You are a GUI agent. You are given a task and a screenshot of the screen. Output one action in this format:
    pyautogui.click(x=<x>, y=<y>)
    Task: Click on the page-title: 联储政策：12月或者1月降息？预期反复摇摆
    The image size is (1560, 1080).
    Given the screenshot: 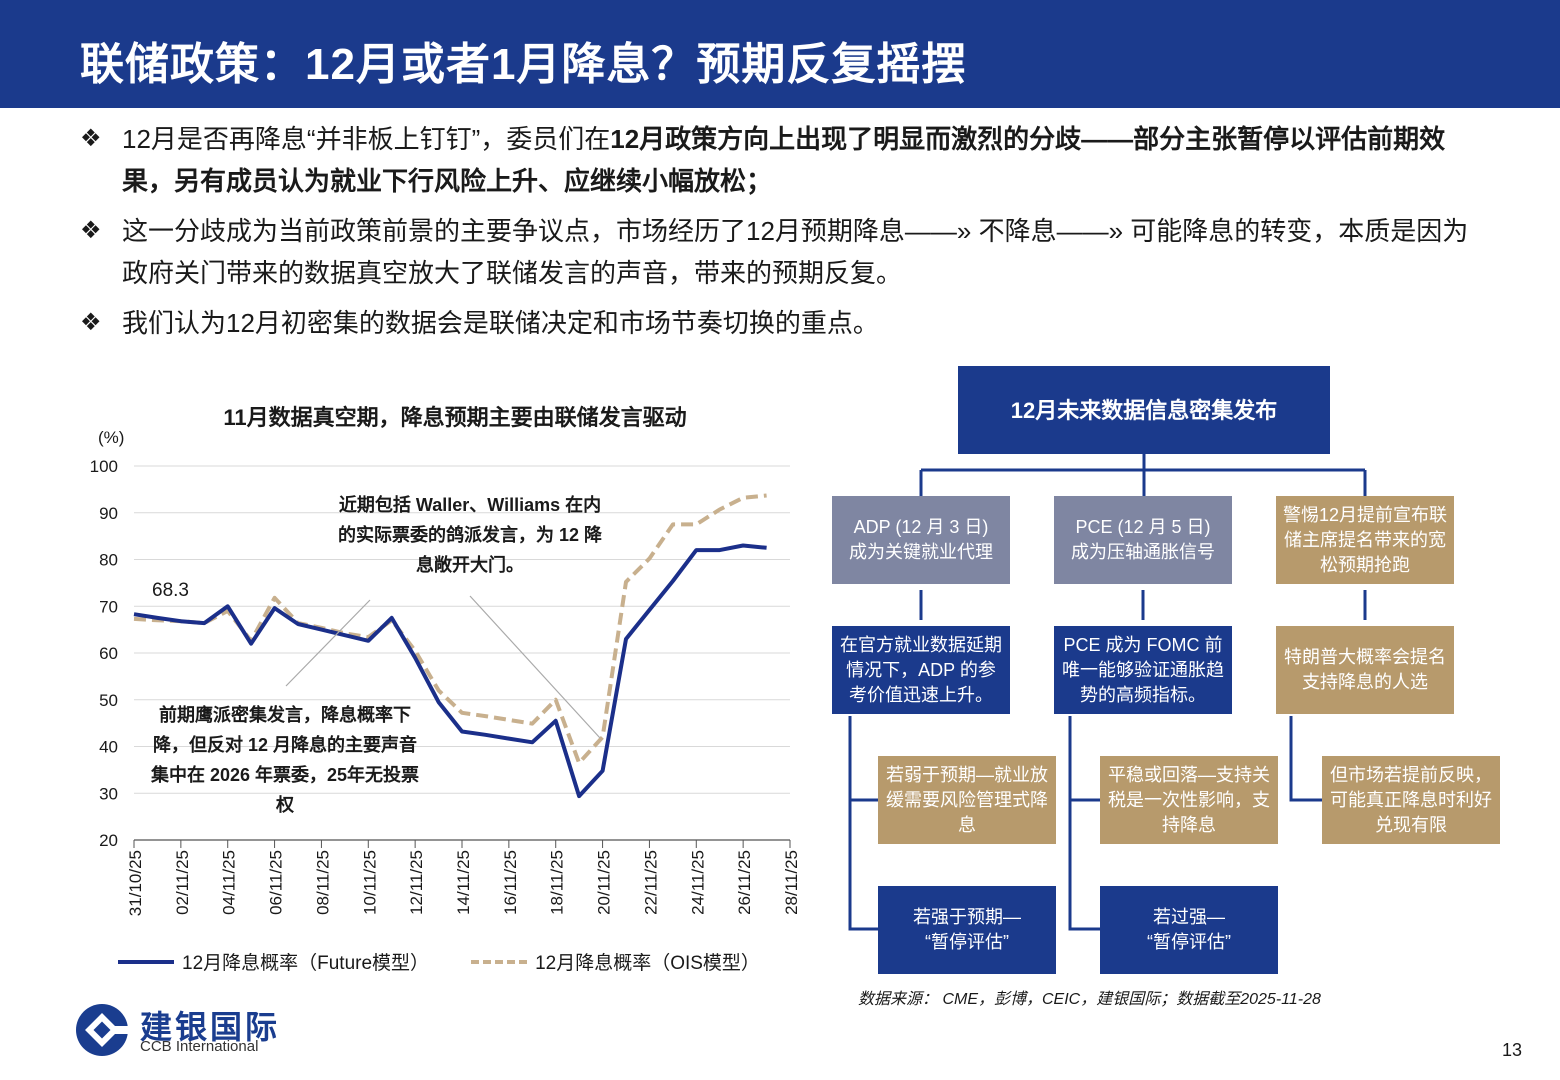 What is the action you would take?
    pyautogui.click(x=523, y=64)
    